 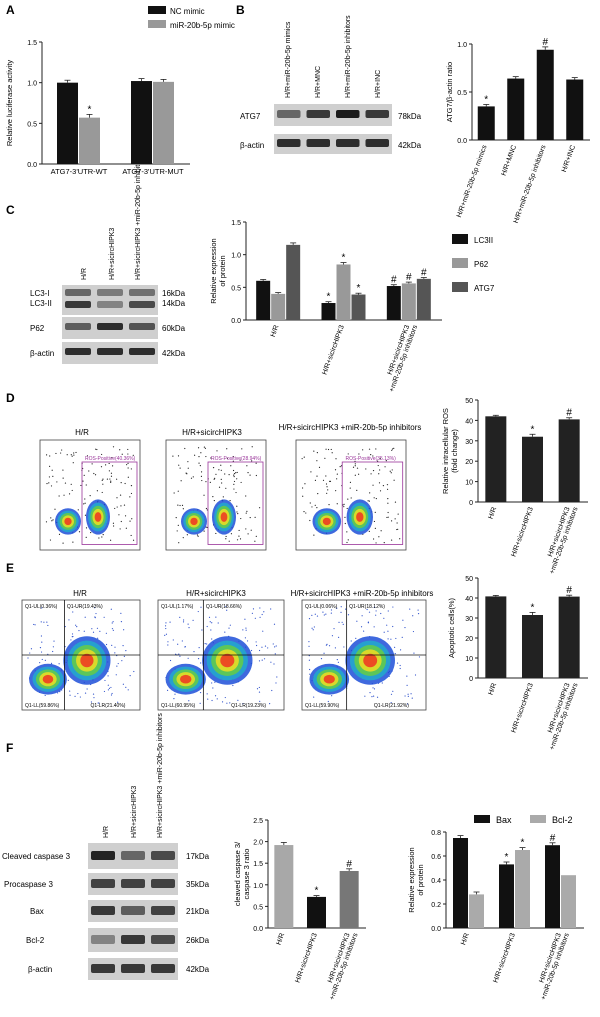 I want to click on A-xlabel-0: ATG7-3'UTR-WT, so click(x=79, y=171).